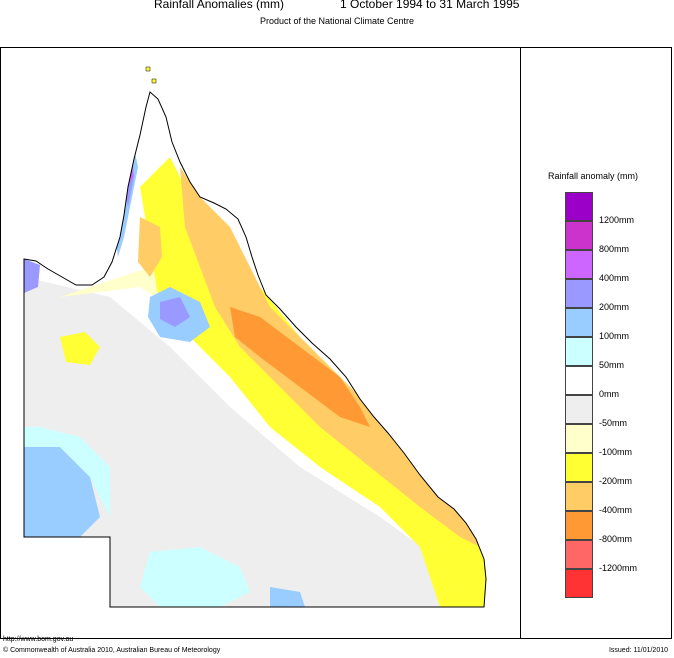  What do you see at coordinates (62, 492) in the screenshot?
I see `zone-200mm-west` at bounding box center [62, 492].